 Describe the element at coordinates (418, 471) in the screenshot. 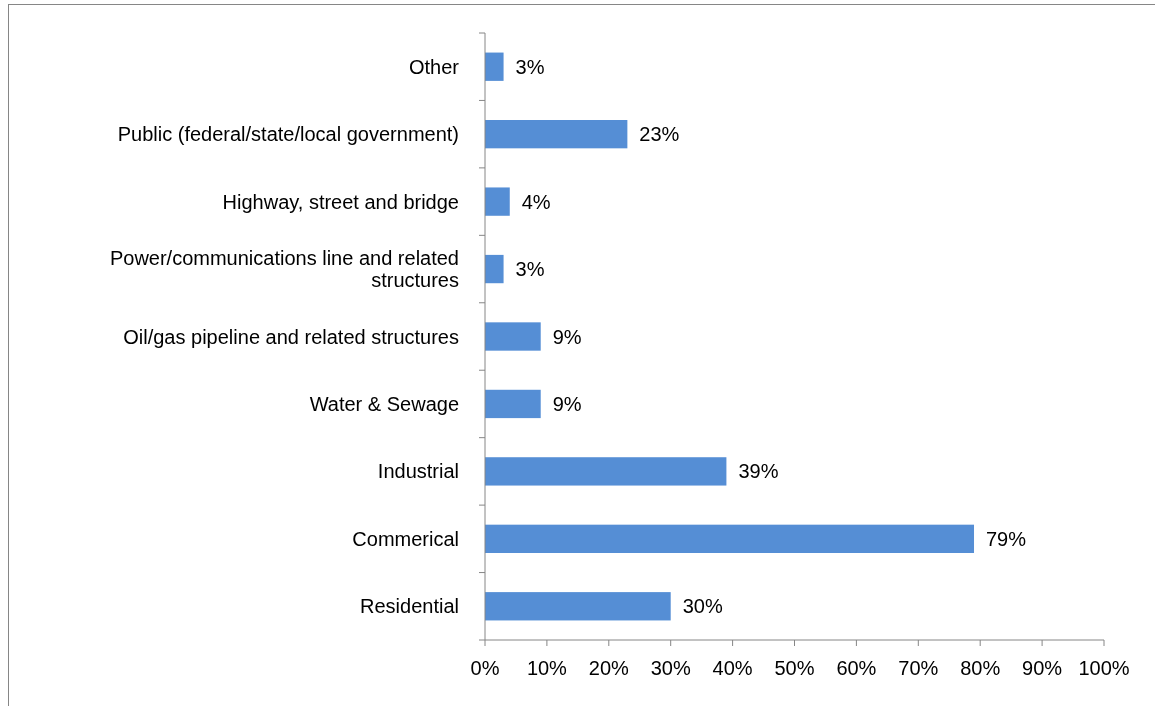

I see `y-tick-label: Industrial` at that location.